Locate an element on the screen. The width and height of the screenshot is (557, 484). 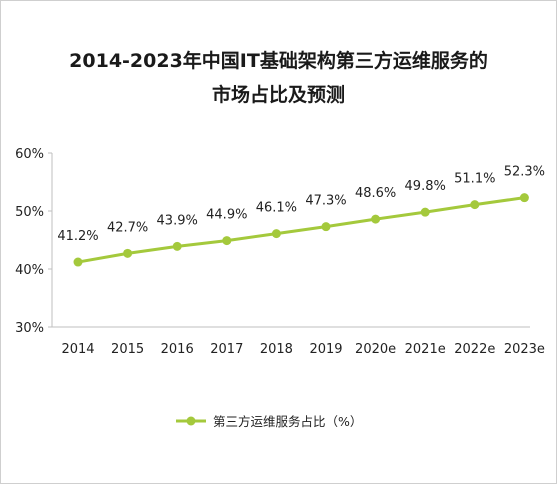
data-label: 43.9% is located at coordinates (177, 220).